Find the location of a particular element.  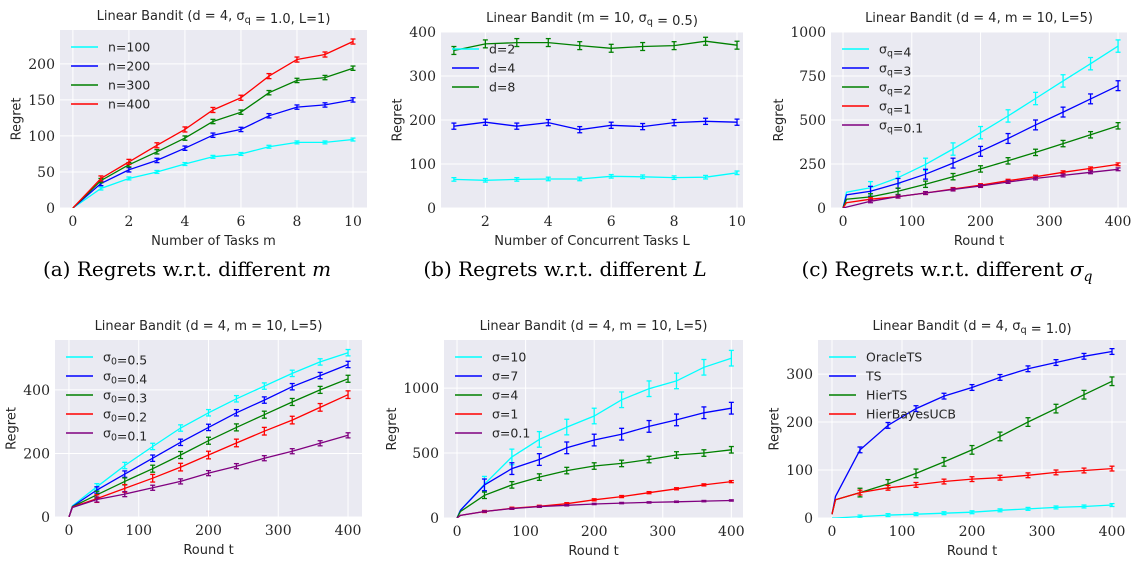

legend-label: σ0=0.4 is located at coordinates (125, 378).